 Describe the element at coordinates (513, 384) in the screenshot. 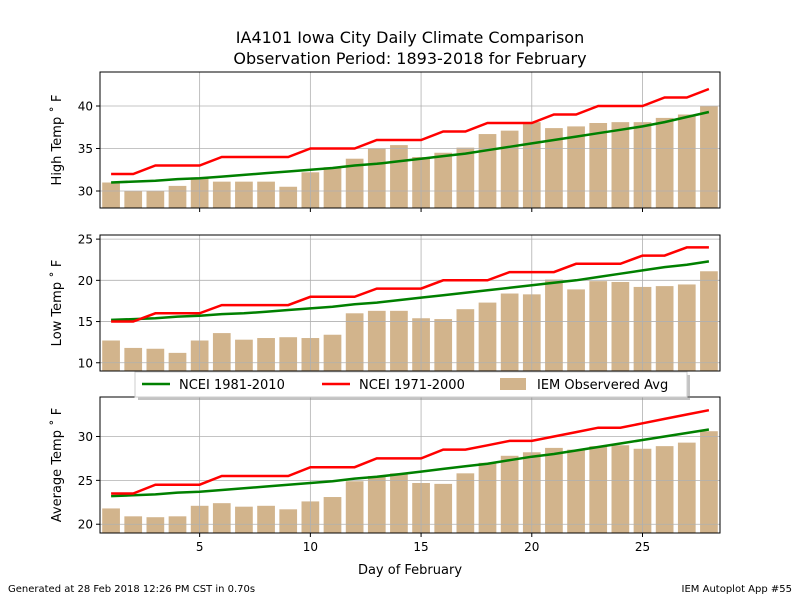

I see `legend-swatch-iem` at that location.